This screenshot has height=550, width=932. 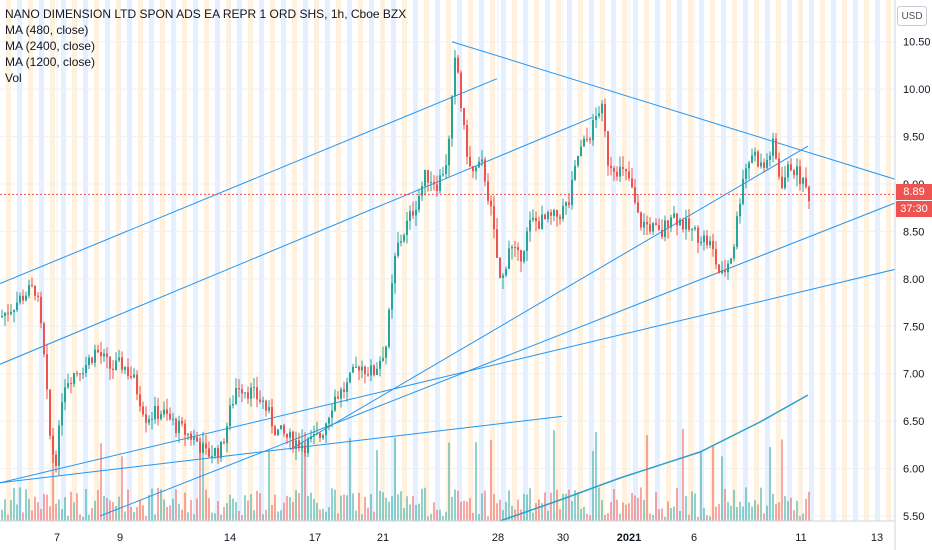 What do you see at coordinates (281, 449) in the screenshot?
I see `trendline` at bounding box center [281, 449].